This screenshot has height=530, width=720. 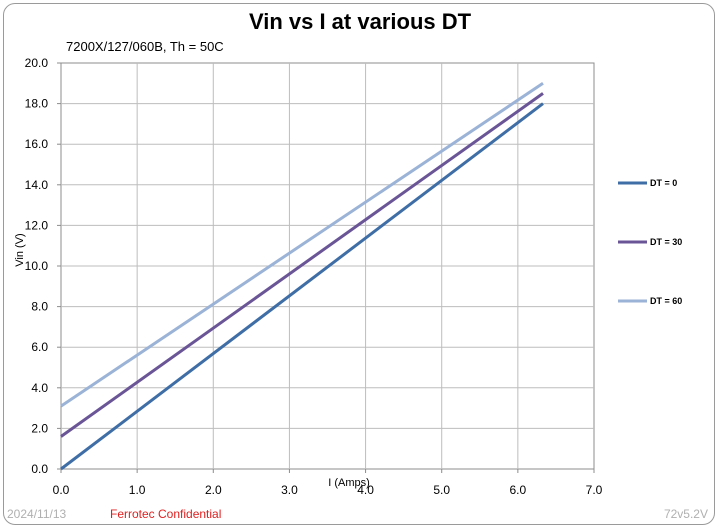 What do you see at coordinates (39, 428) in the screenshot?
I see `y-tick-label: 2.0` at bounding box center [39, 428].